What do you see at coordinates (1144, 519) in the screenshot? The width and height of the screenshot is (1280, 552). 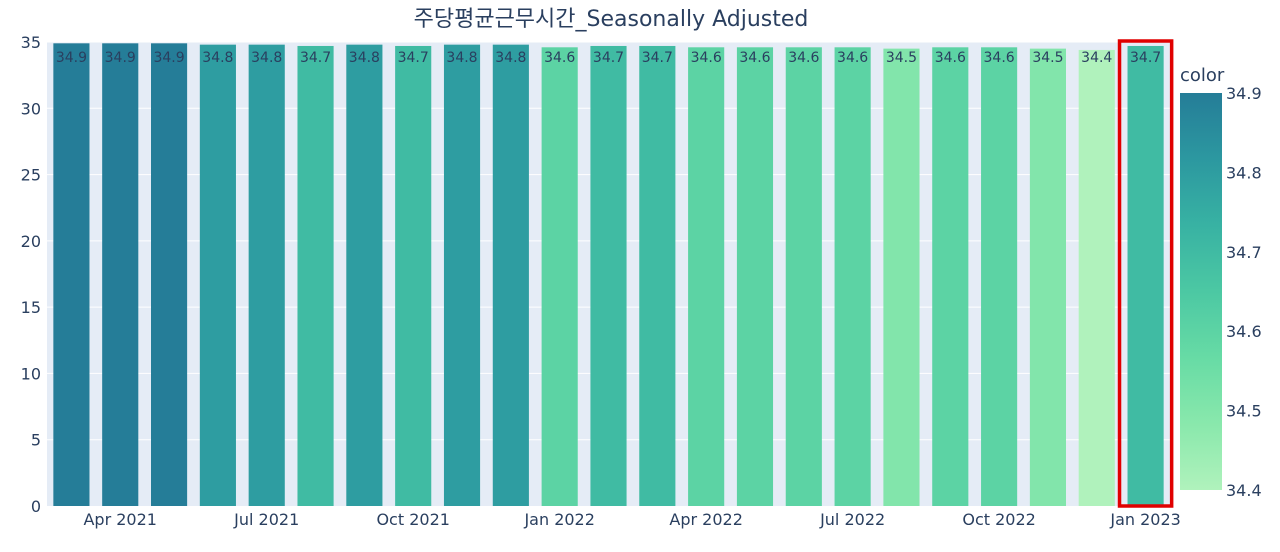 I see `x-tick-label: Jan 2023` at bounding box center [1144, 519].